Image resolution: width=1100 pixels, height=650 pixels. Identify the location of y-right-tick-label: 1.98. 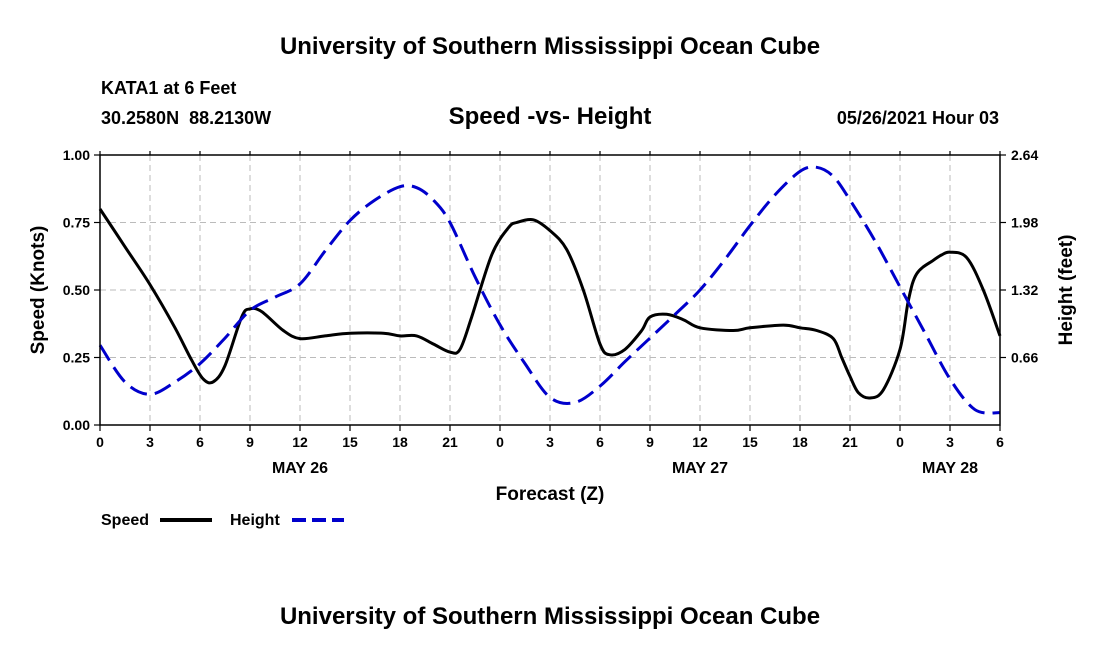
(1024, 223).